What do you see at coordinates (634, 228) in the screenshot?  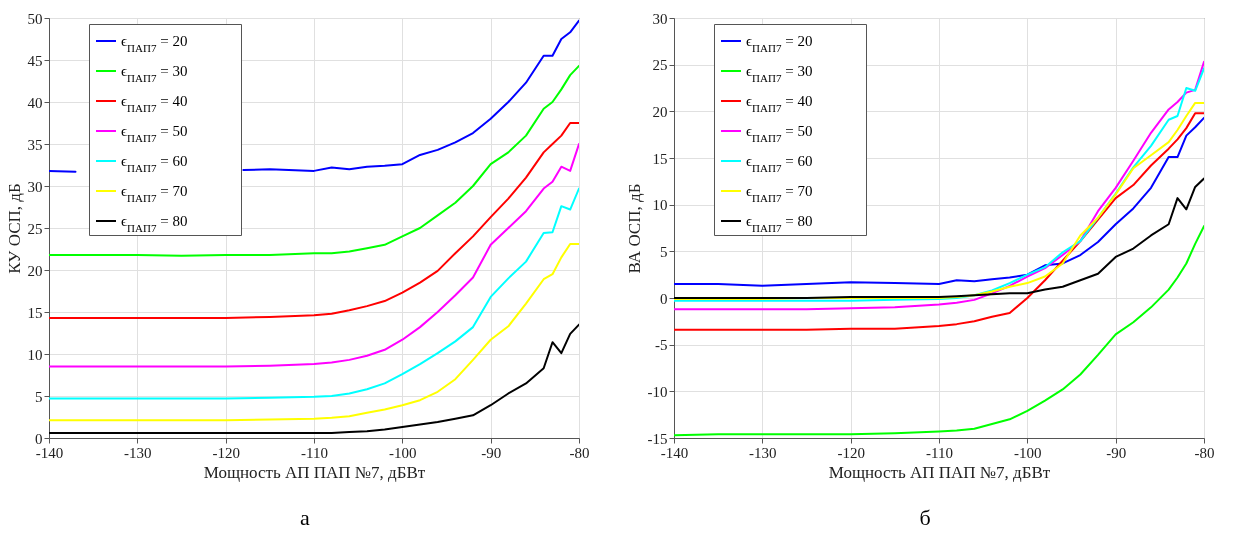 I see `y-axis-title: ВА ОСП, дБ` at bounding box center [634, 228].